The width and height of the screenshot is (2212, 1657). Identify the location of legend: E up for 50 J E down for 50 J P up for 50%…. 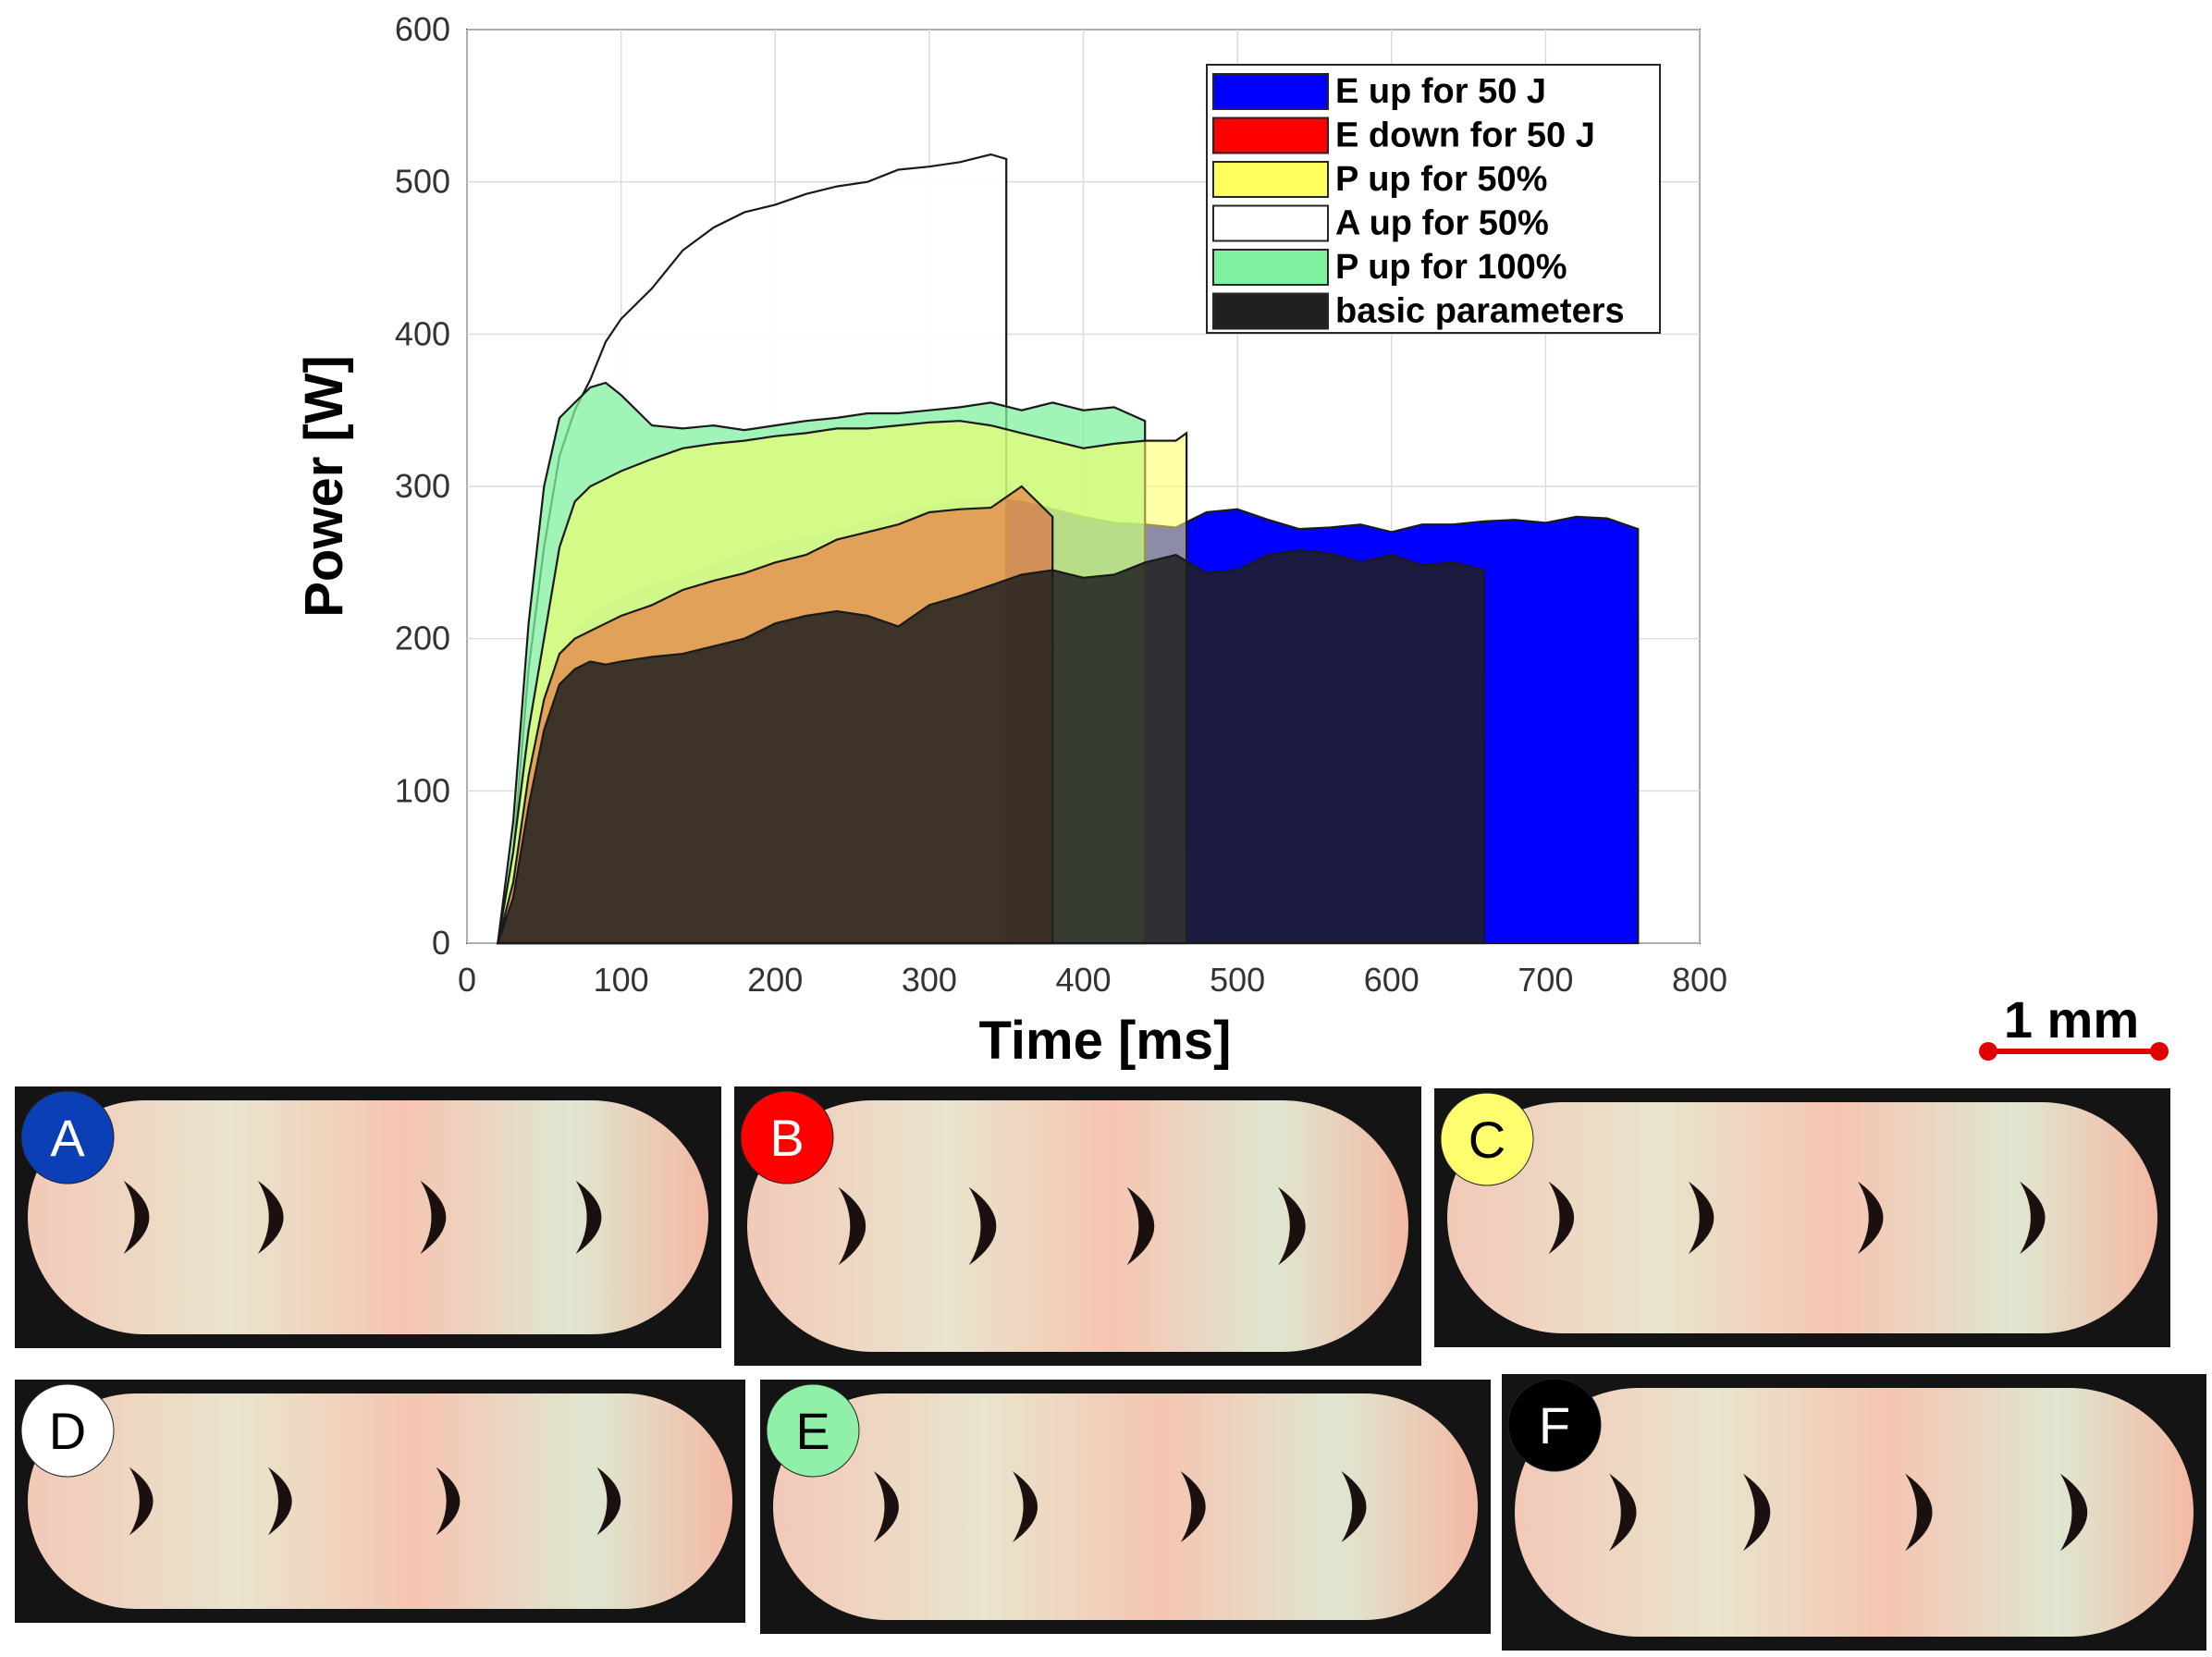
(1434, 199).